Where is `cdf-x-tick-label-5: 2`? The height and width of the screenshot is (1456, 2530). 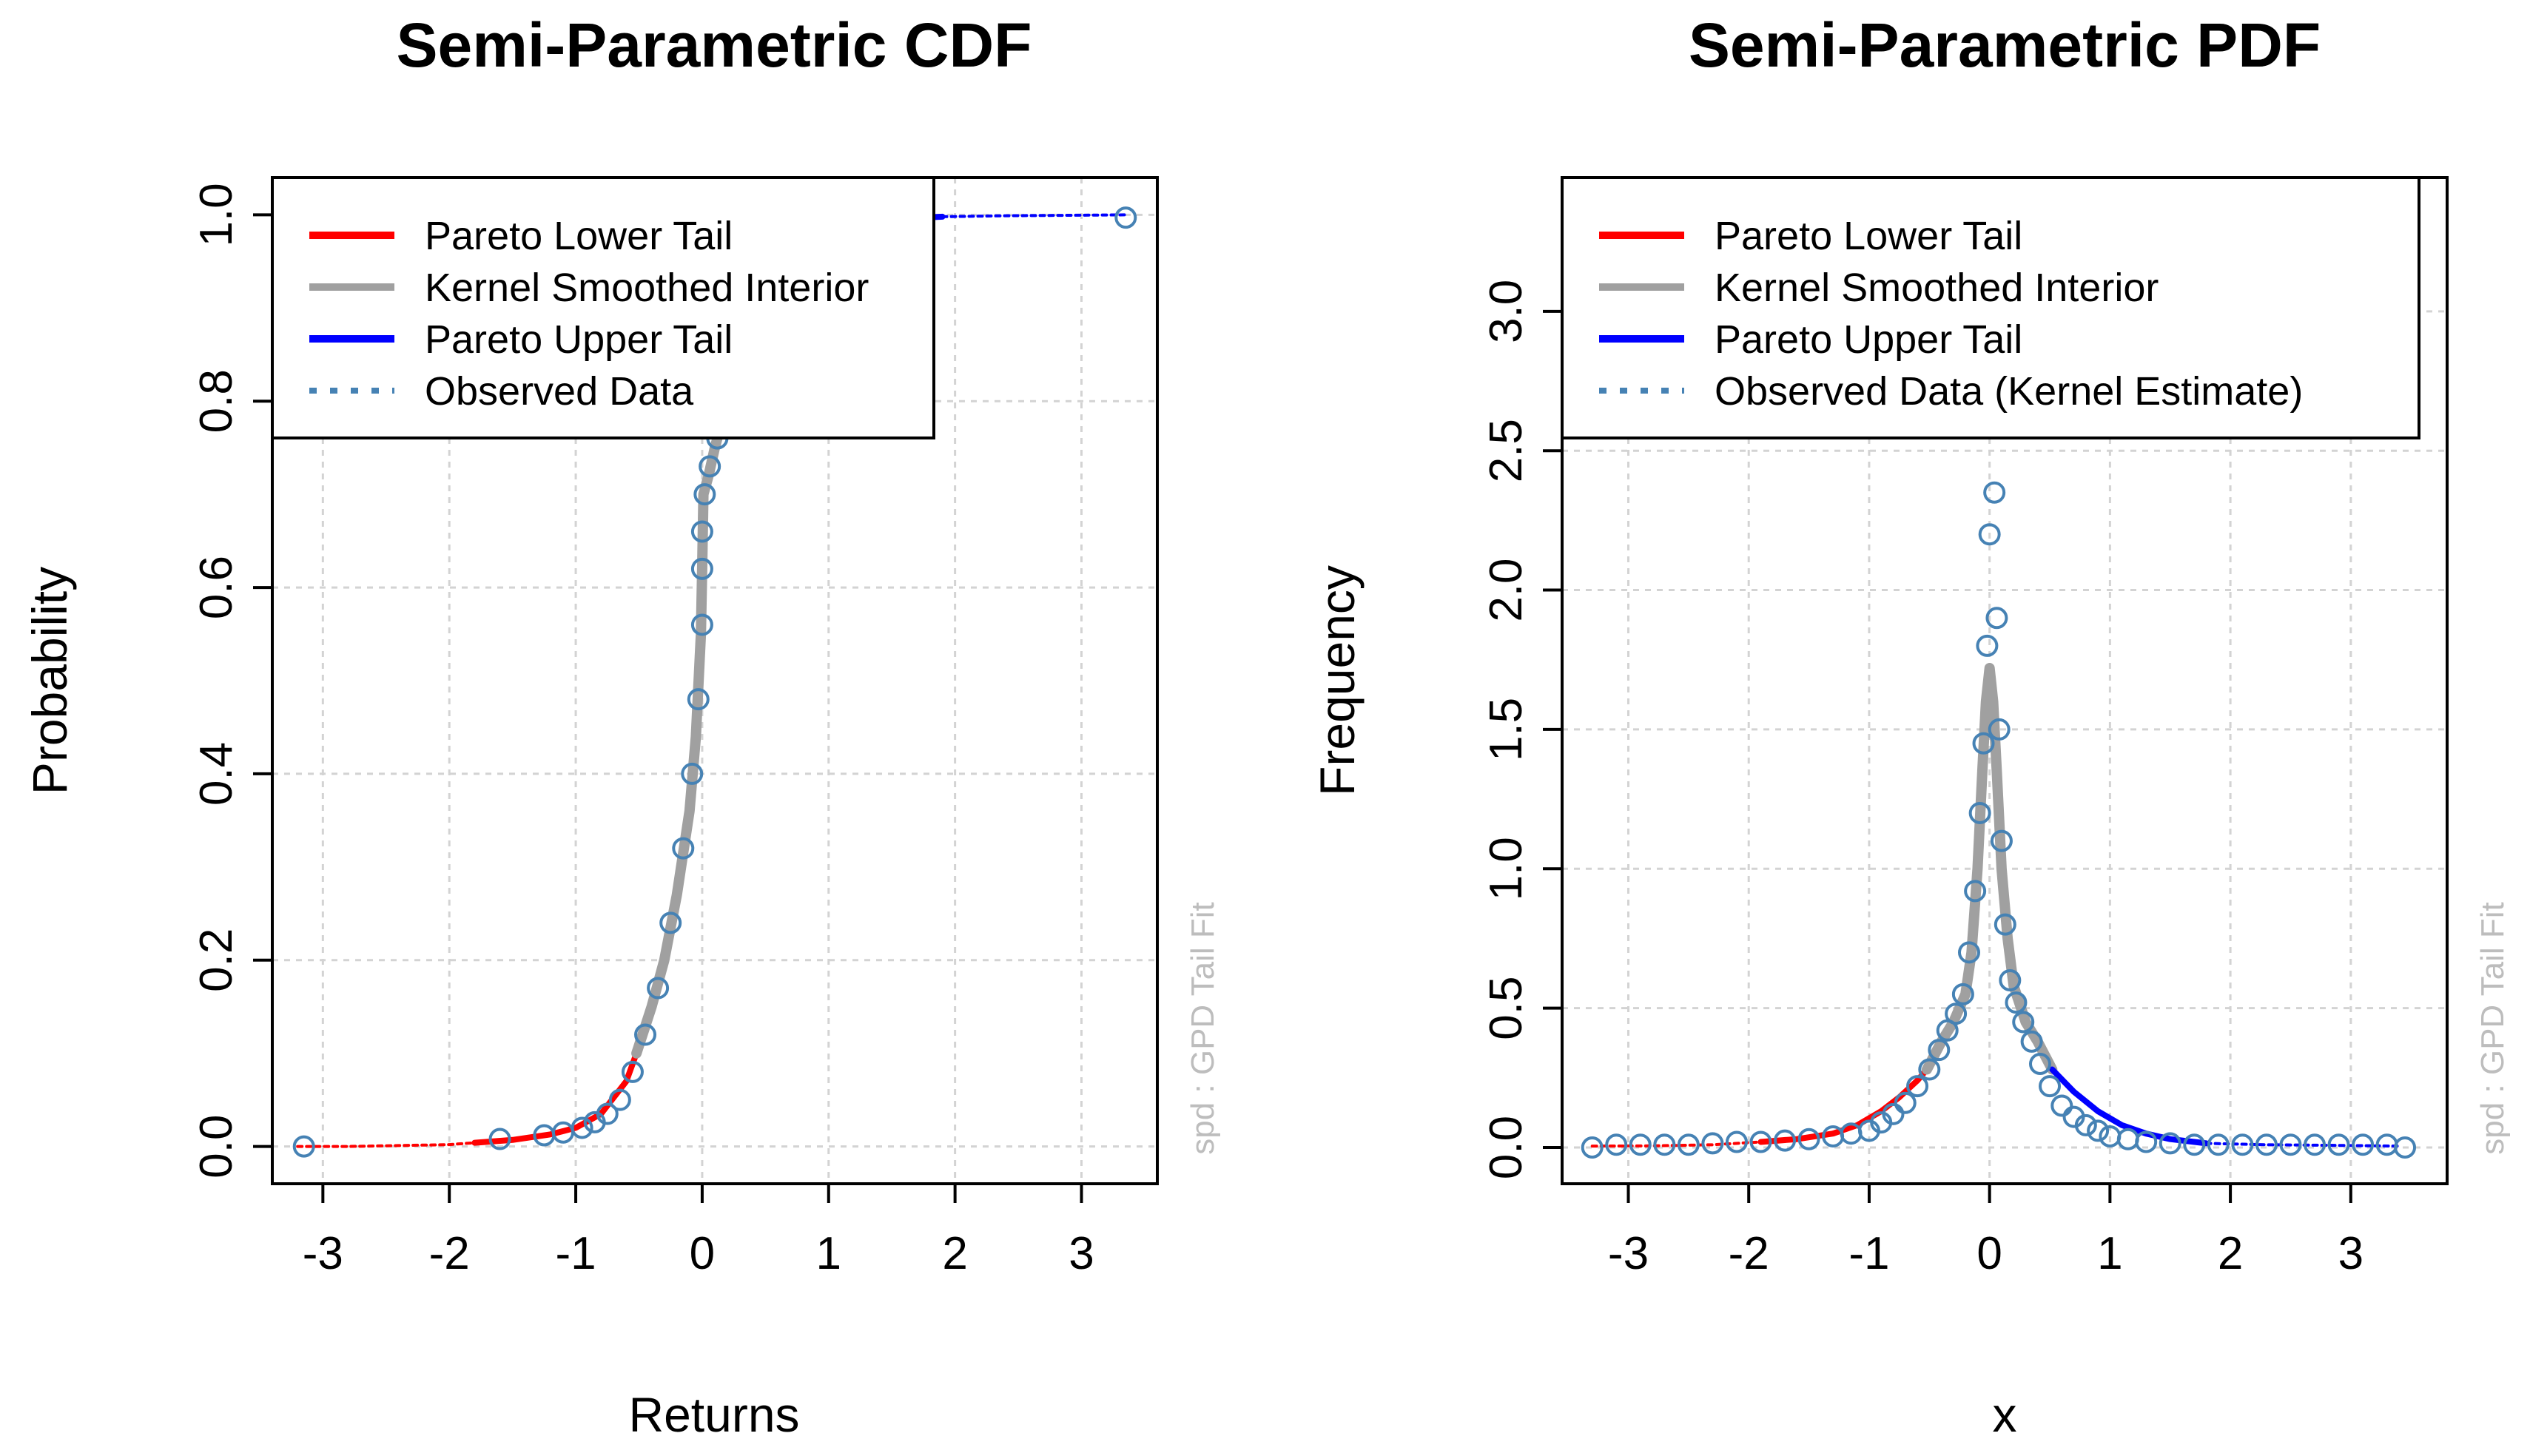 cdf-x-tick-label-5: 2 is located at coordinates (954, 1253).